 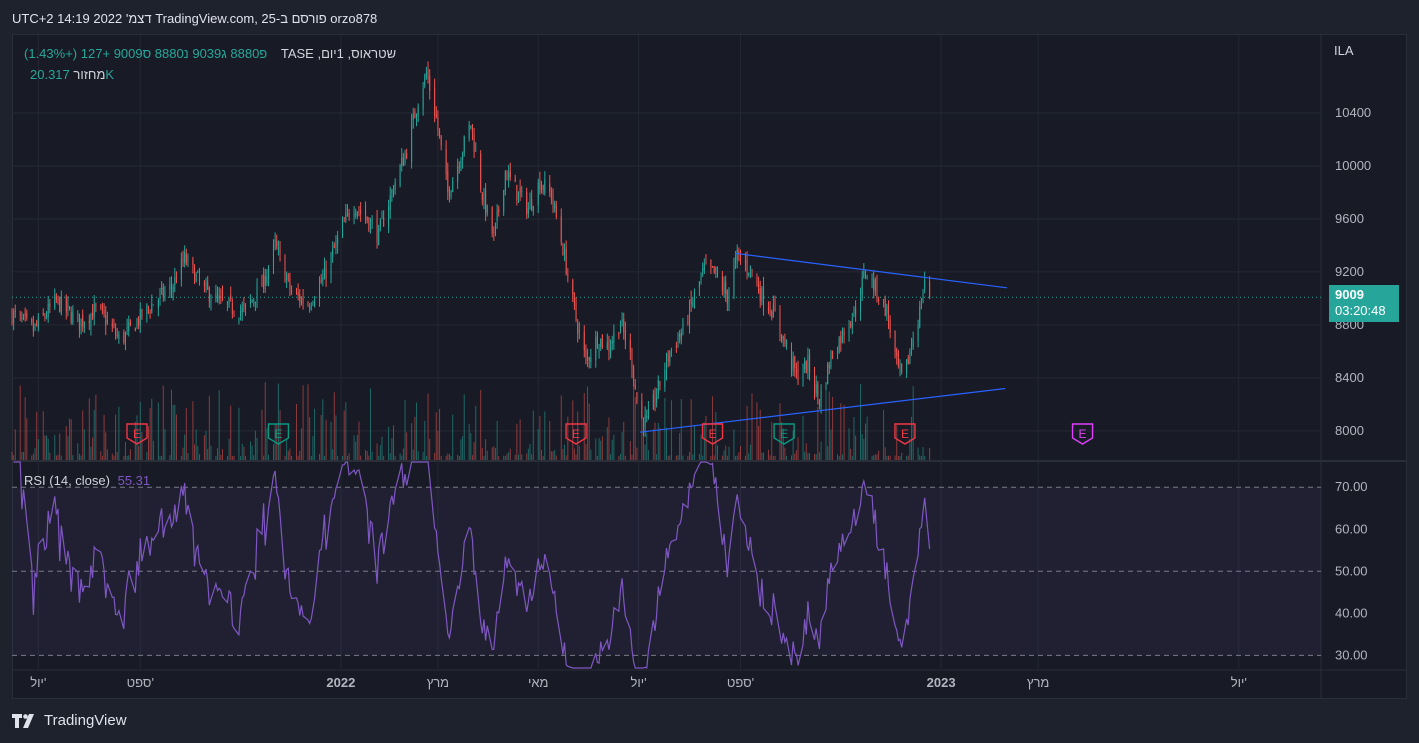 What do you see at coordinates (638, 682) in the screenshot?
I see `x-tick-label: יול'` at bounding box center [638, 682].